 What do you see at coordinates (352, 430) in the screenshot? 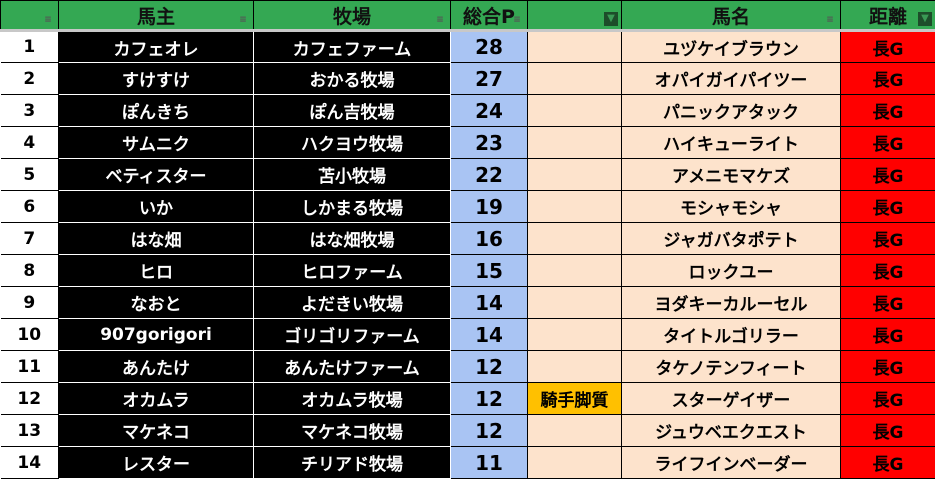
I see `cell-farm: マケネコ牧場` at bounding box center [352, 430].